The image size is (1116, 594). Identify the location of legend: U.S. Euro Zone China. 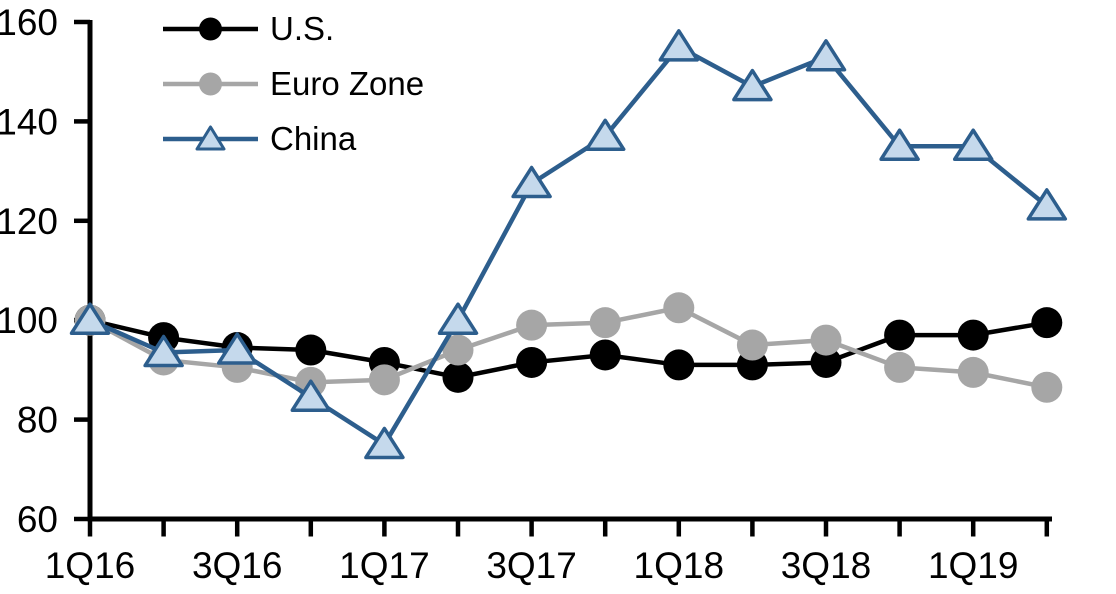
(293, 83).